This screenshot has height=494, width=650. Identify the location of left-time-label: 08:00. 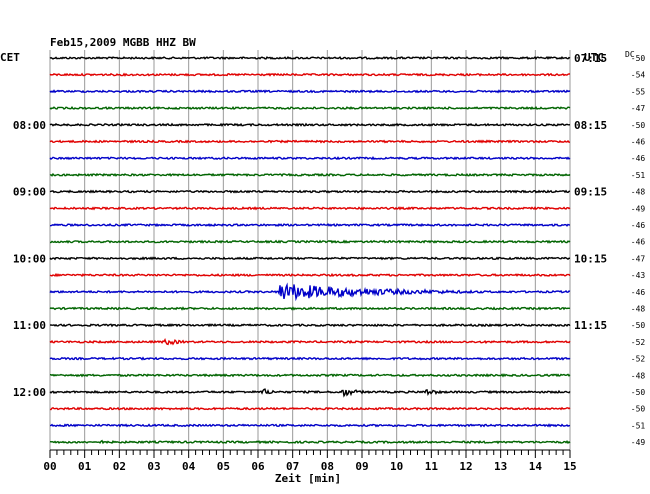
(29, 125).